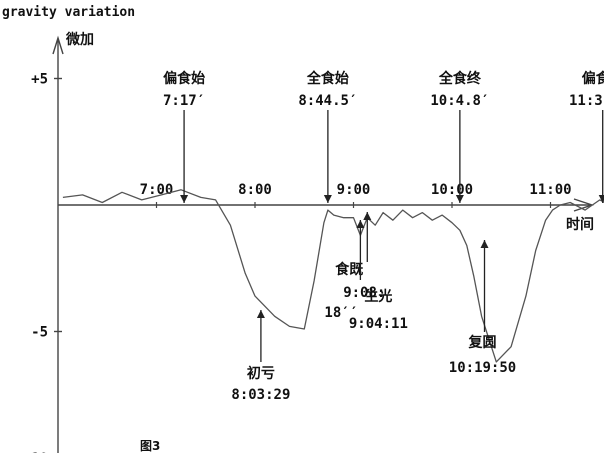 The height and width of the screenshot is (453, 604). I want to click on annotation-label: 偏食始, so click(184, 78).